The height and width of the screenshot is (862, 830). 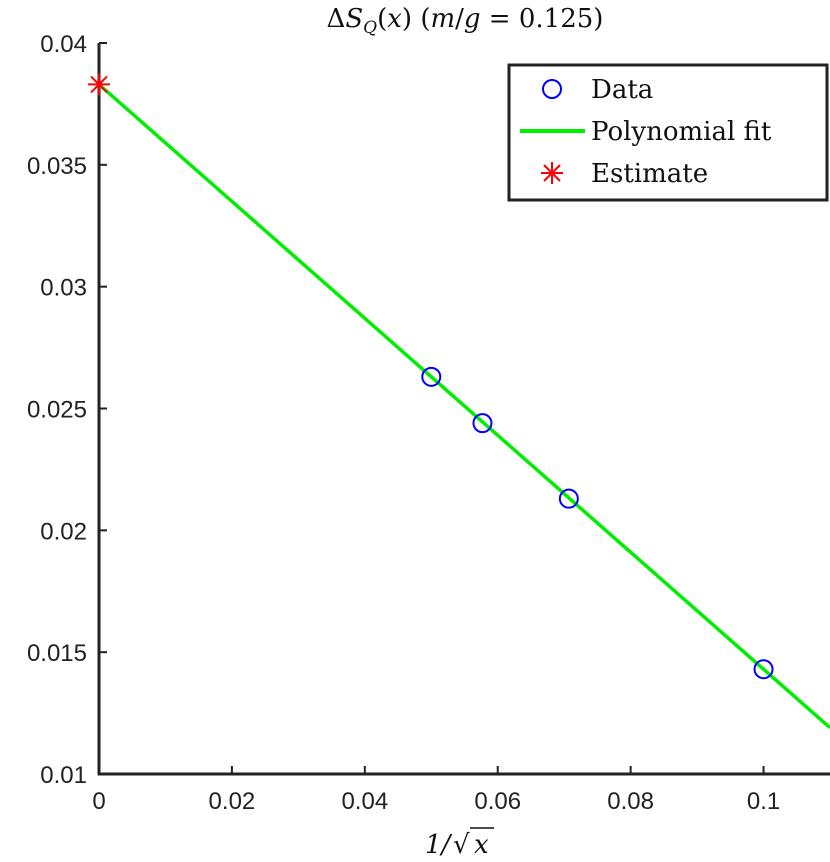 I want to click on chart-title: ΔSQ(x) (m/g = 0.125), so click(x=465, y=21).